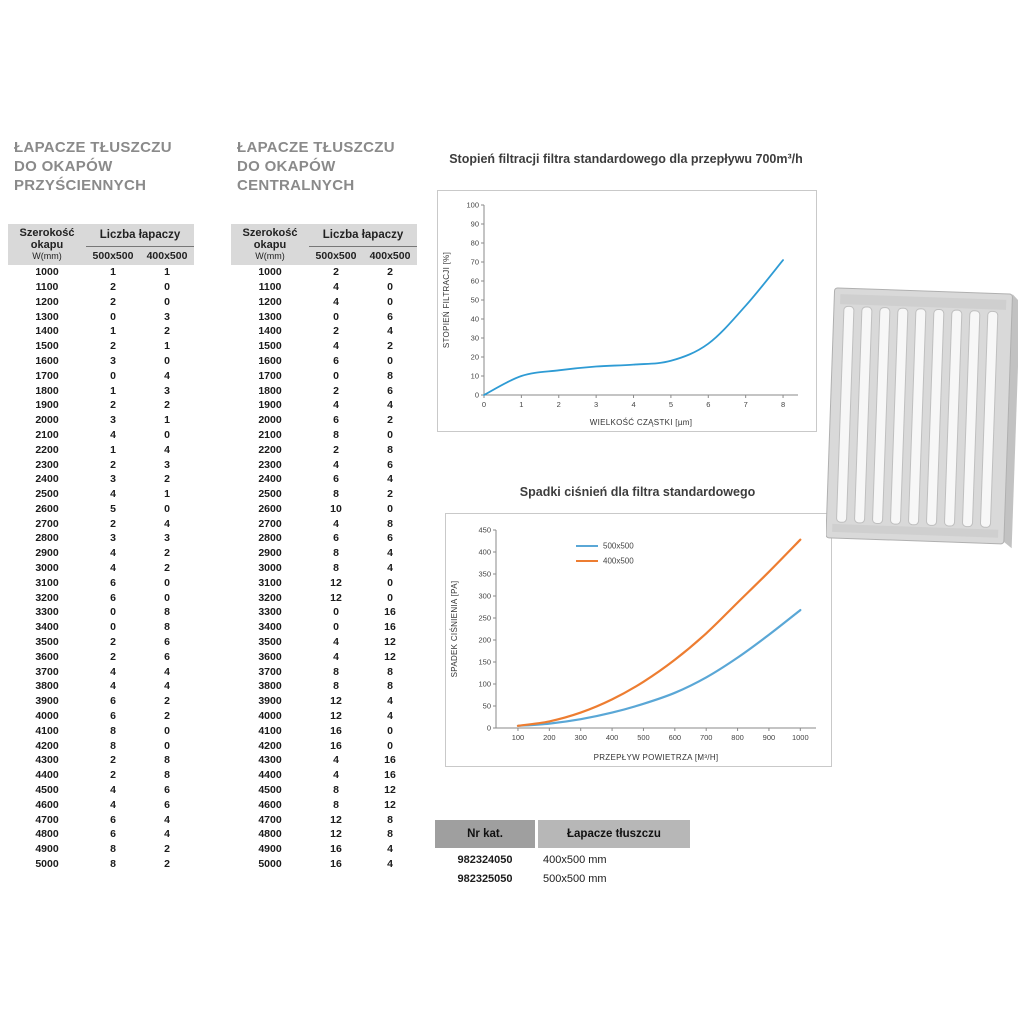  What do you see at coordinates (708, 404) in the screenshot?
I see `x-tick-label: 6` at bounding box center [708, 404].